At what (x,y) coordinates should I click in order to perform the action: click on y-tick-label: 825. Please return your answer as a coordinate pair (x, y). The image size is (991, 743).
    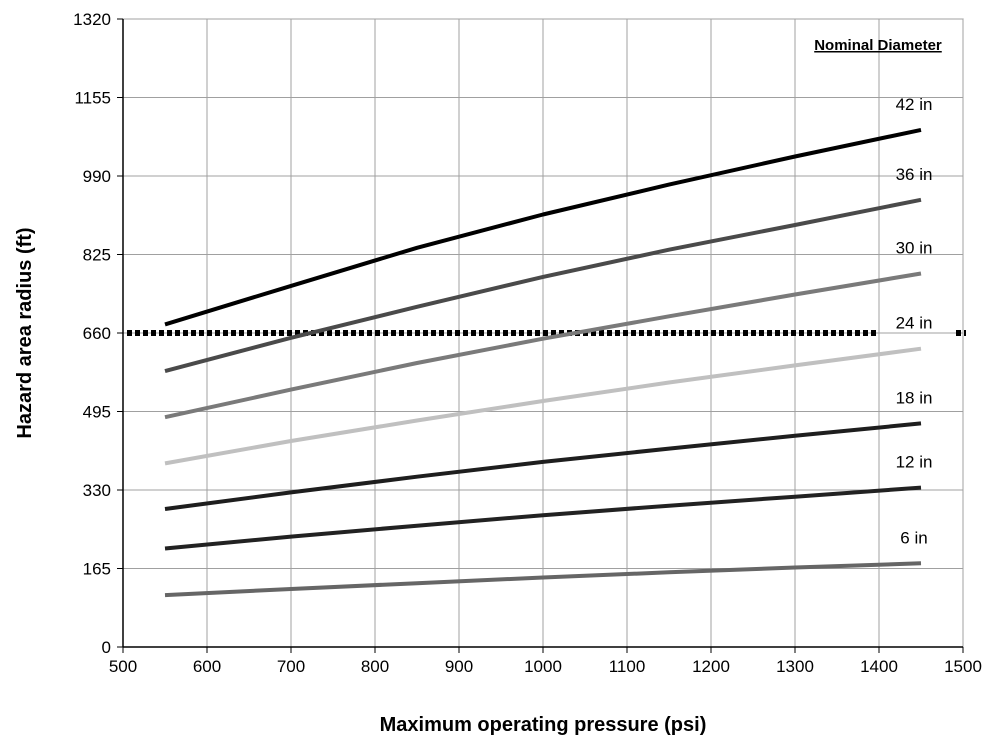
    Looking at the image, I should click on (97, 255).